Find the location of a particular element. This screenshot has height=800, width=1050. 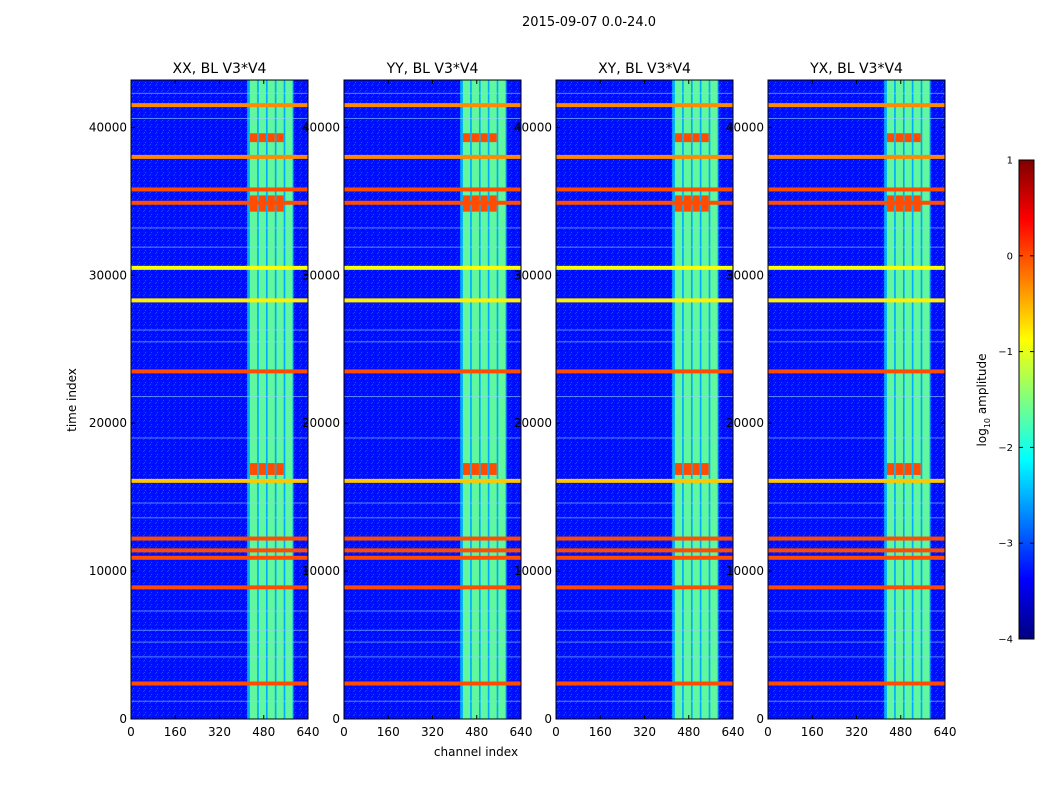

panel-title: XX, BL V3*V4 is located at coordinates (220, 69).